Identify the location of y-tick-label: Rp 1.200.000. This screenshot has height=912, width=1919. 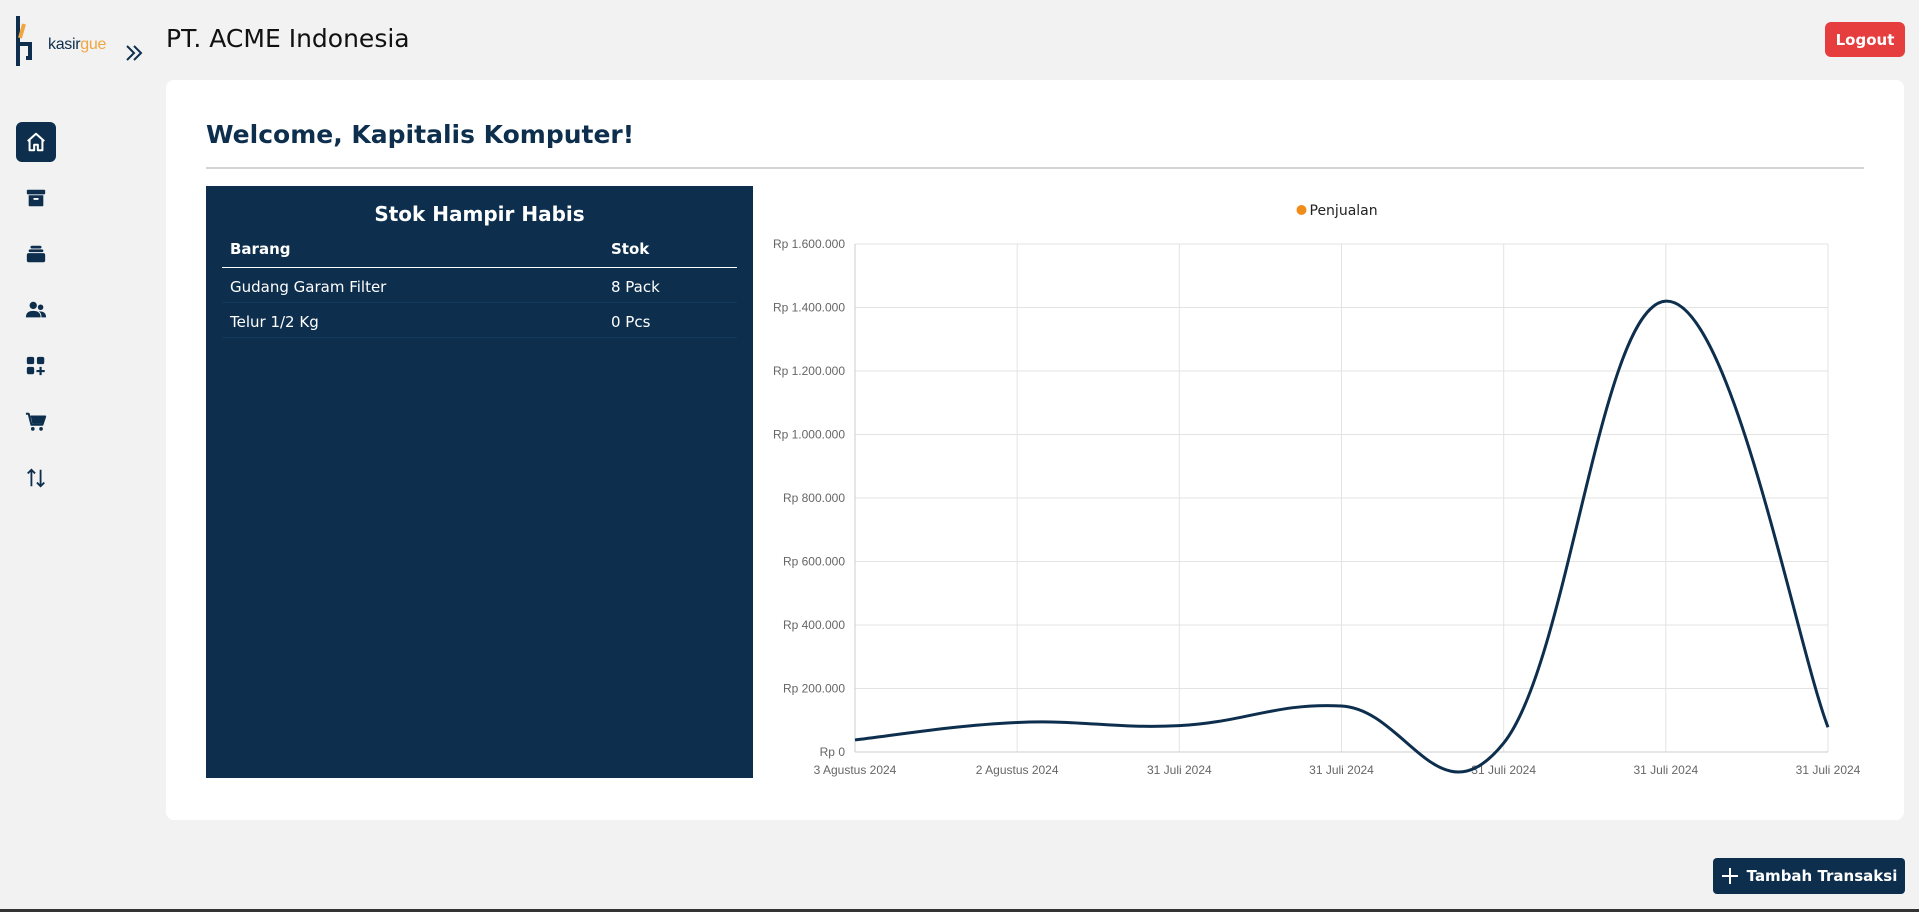
(809, 371).